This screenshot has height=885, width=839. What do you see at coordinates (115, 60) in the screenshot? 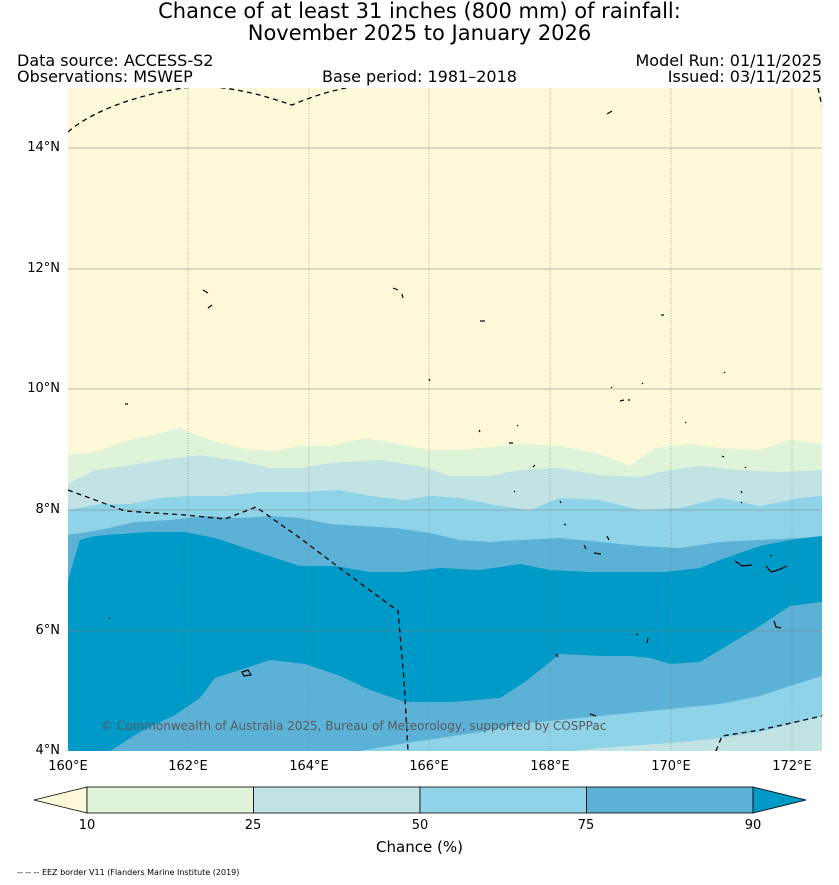
I see `data-source: Data source: ACCESS-S2` at bounding box center [115, 60].